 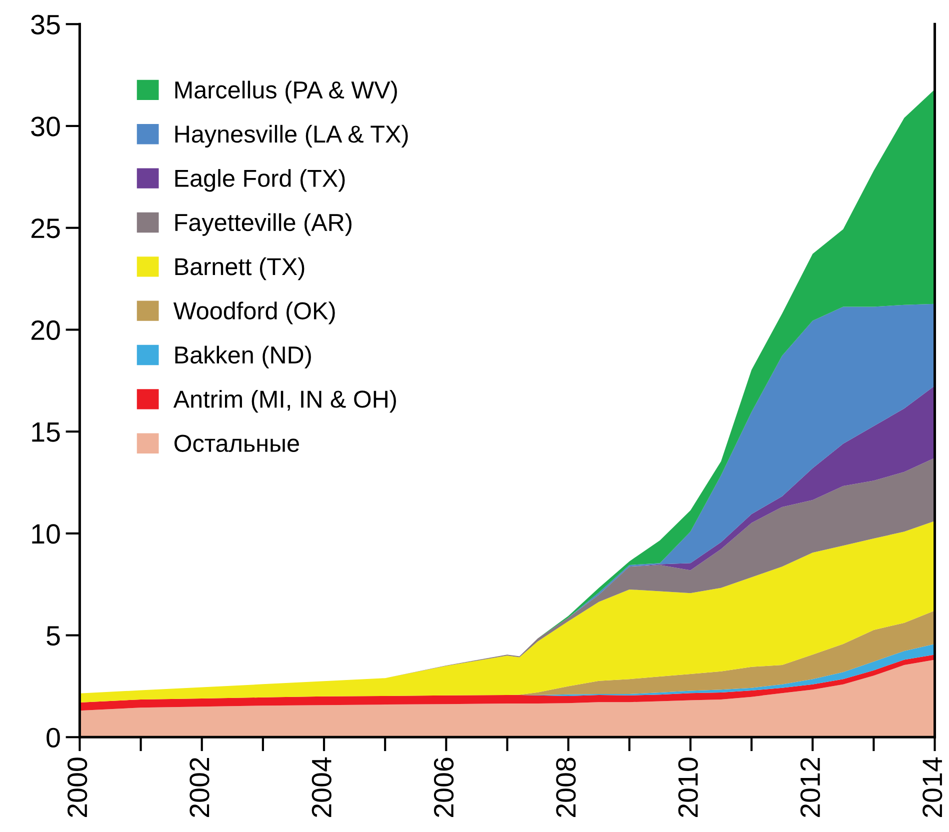 I want to click on legend-label: Haynesville (LA & TX), so click(x=291, y=136).